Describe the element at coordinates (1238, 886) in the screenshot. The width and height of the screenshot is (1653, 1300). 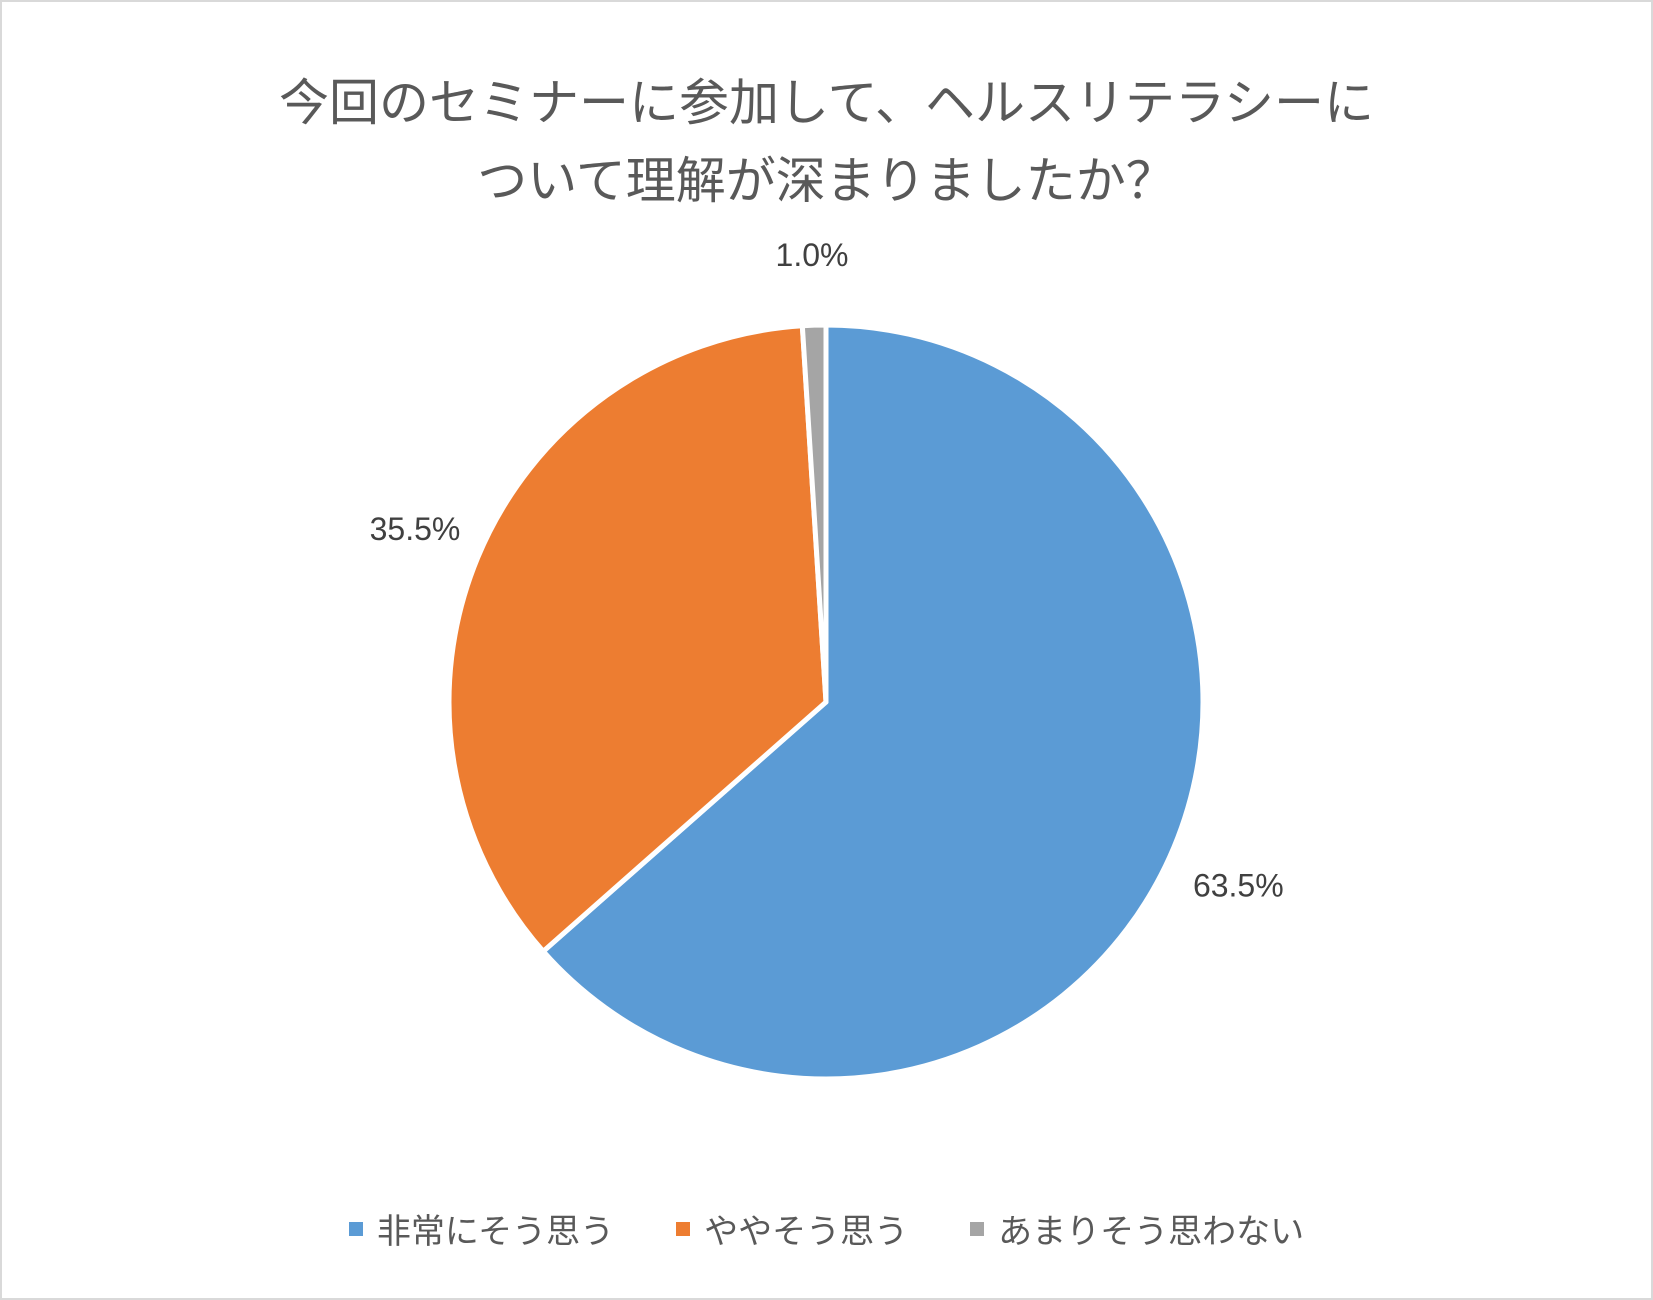
I see `data-label-strongly-agree: 63.5%` at that location.